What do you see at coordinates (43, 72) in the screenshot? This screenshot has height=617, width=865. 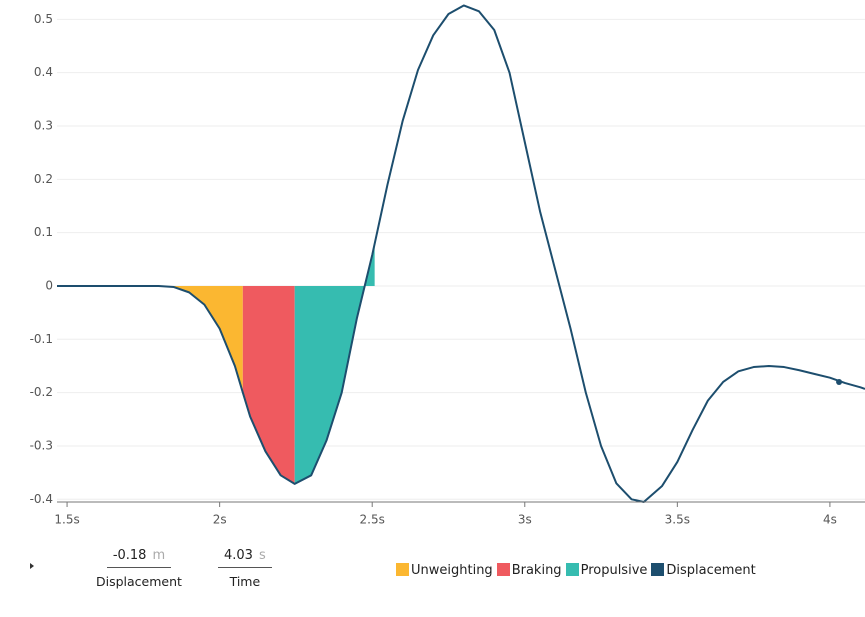 I see `y-tick-label: 0.4` at bounding box center [43, 72].